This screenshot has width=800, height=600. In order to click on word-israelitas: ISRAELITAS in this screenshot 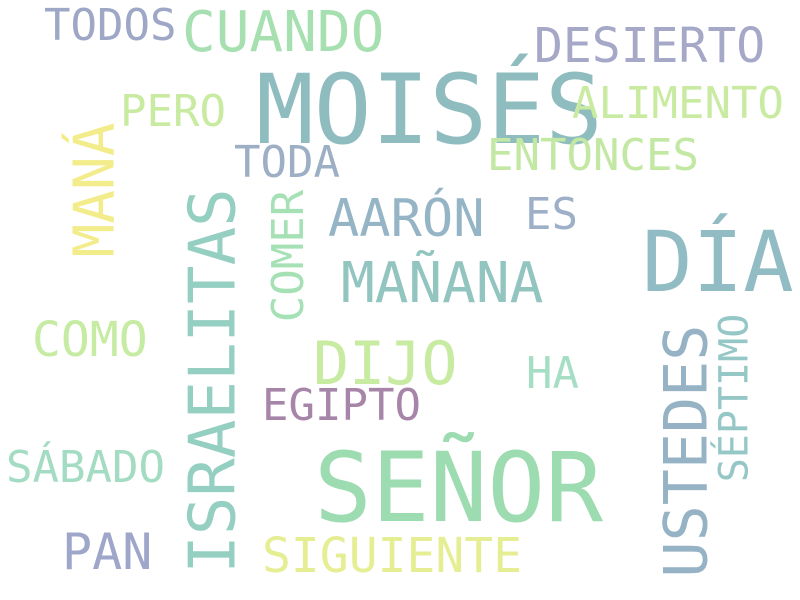, I will do `click(213, 381)`.